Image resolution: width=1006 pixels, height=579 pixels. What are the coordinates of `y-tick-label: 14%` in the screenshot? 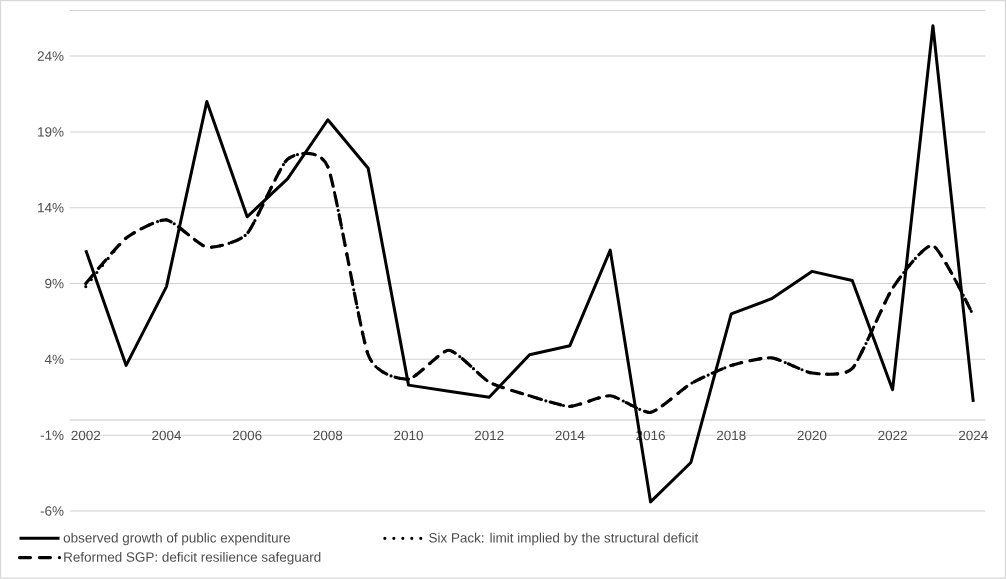 It's located at (51, 208).